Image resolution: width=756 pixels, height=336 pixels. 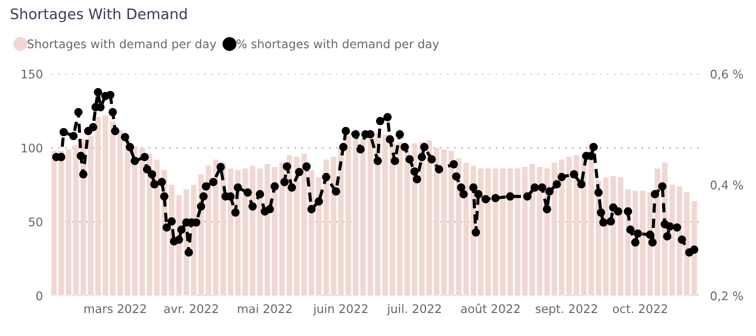 What do you see at coordinates (490, 309) in the screenshot?
I see `x-tick-label: août 2022` at bounding box center [490, 309].